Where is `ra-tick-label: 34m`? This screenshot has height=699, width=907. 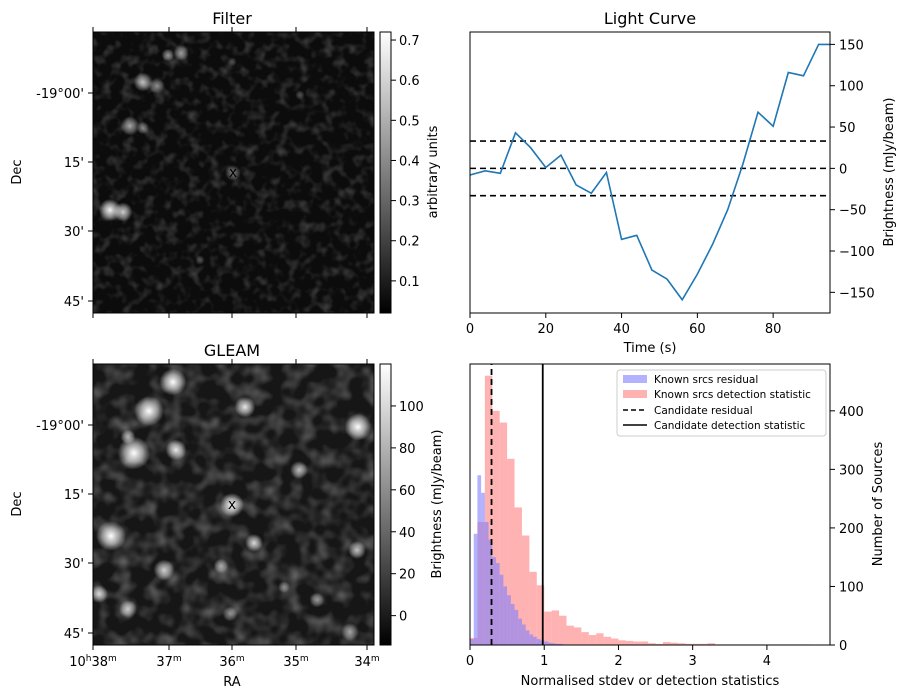
ra-tick-label: 34m is located at coordinates (366, 662).